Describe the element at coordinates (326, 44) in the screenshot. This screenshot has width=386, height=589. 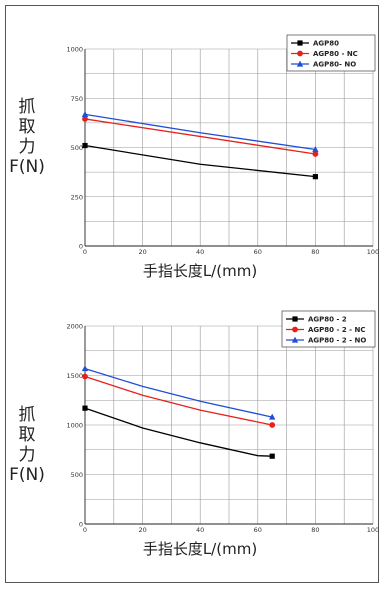
I see `legend-label: AGP80` at that location.